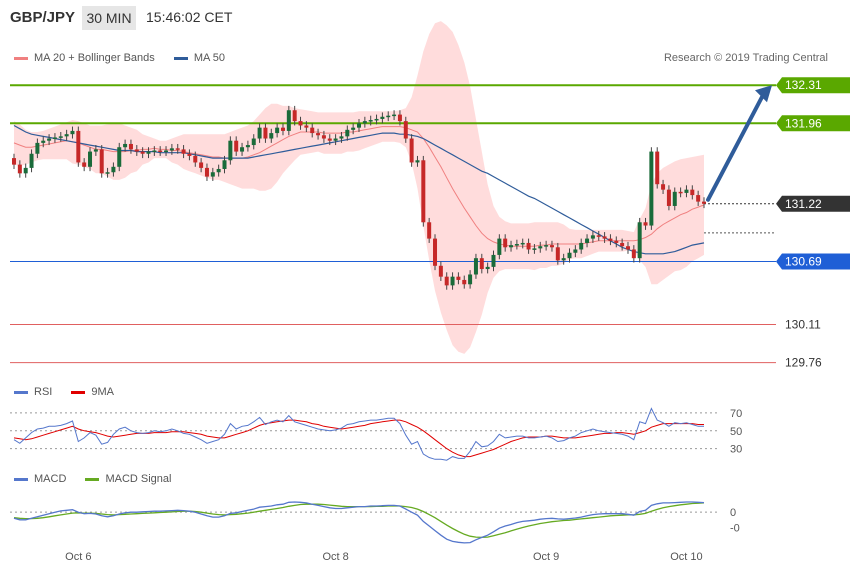 The image size is (850, 576). I want to click on legend-item-macd-signal: MACD Signal, so click(128, 479).